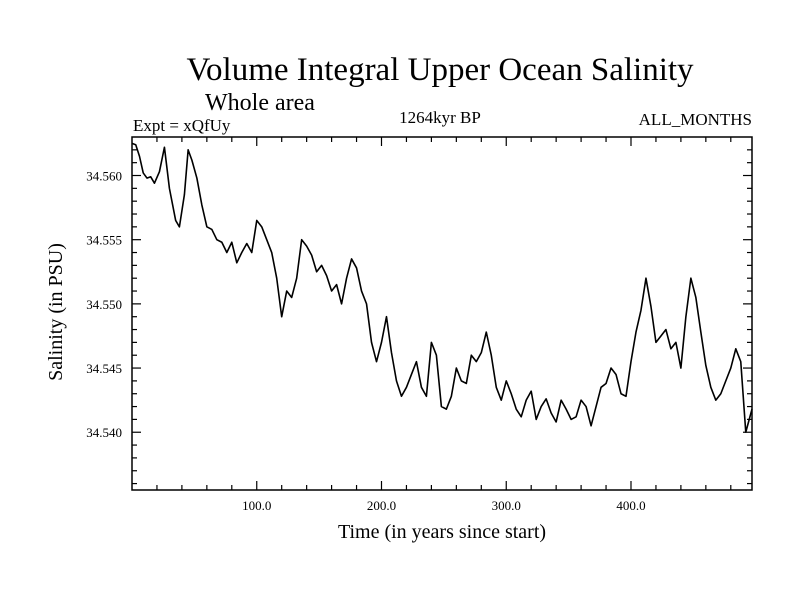 Image resolution: width=800 pixels, height=600 pixels. I want to click on x-tick-label: 400.0, so click(630, 505).